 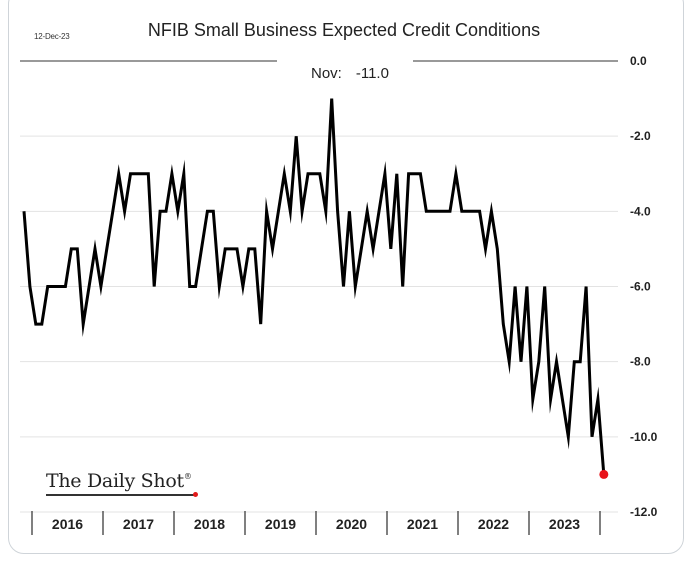 I want to click on logo-underline, so click(x=121, y=495).